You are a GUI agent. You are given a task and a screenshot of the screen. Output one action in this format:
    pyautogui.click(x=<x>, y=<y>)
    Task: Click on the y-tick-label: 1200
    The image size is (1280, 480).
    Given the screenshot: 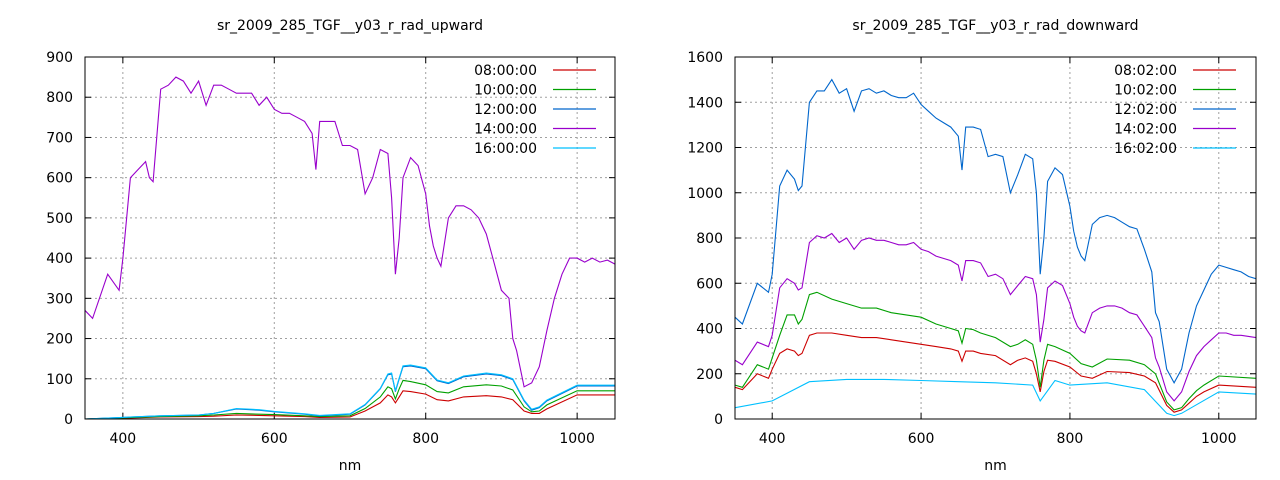 What is the action you would take?
    pyautogui.click(x=705, y=149)
    